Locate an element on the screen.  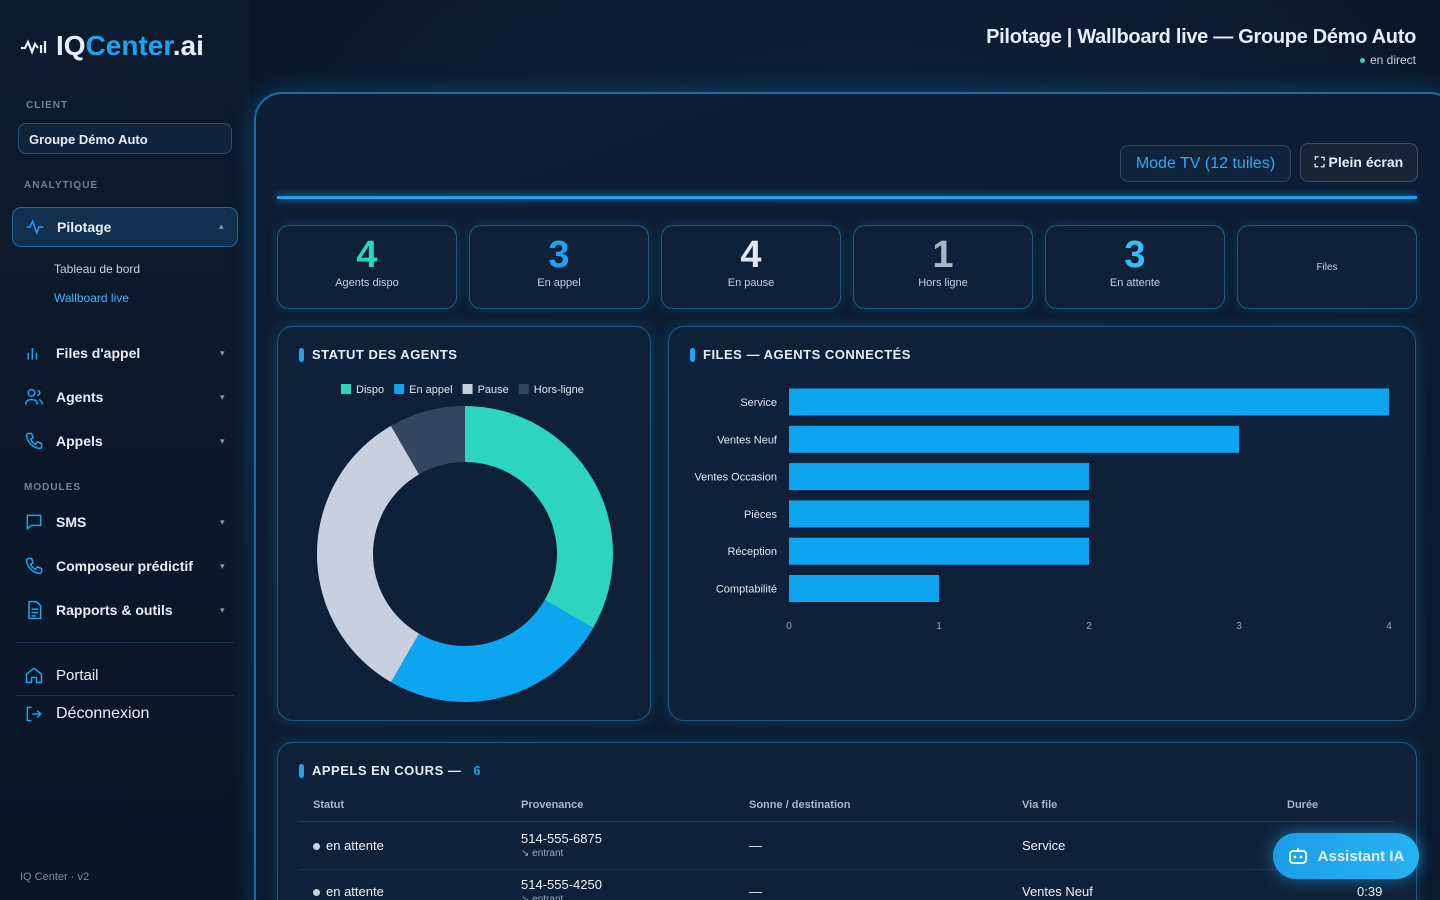
kpi-value: 1 is located at coordinates (943, 255).